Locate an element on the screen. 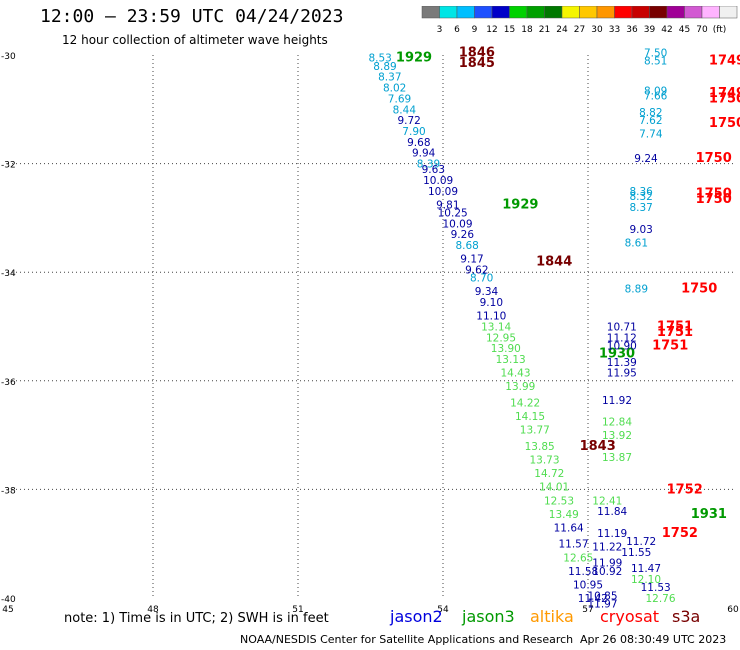 Image resolution: width=740 pixels, height=650 pixels. wave-height-label: 11.55 is located at coordinates (636, 553).